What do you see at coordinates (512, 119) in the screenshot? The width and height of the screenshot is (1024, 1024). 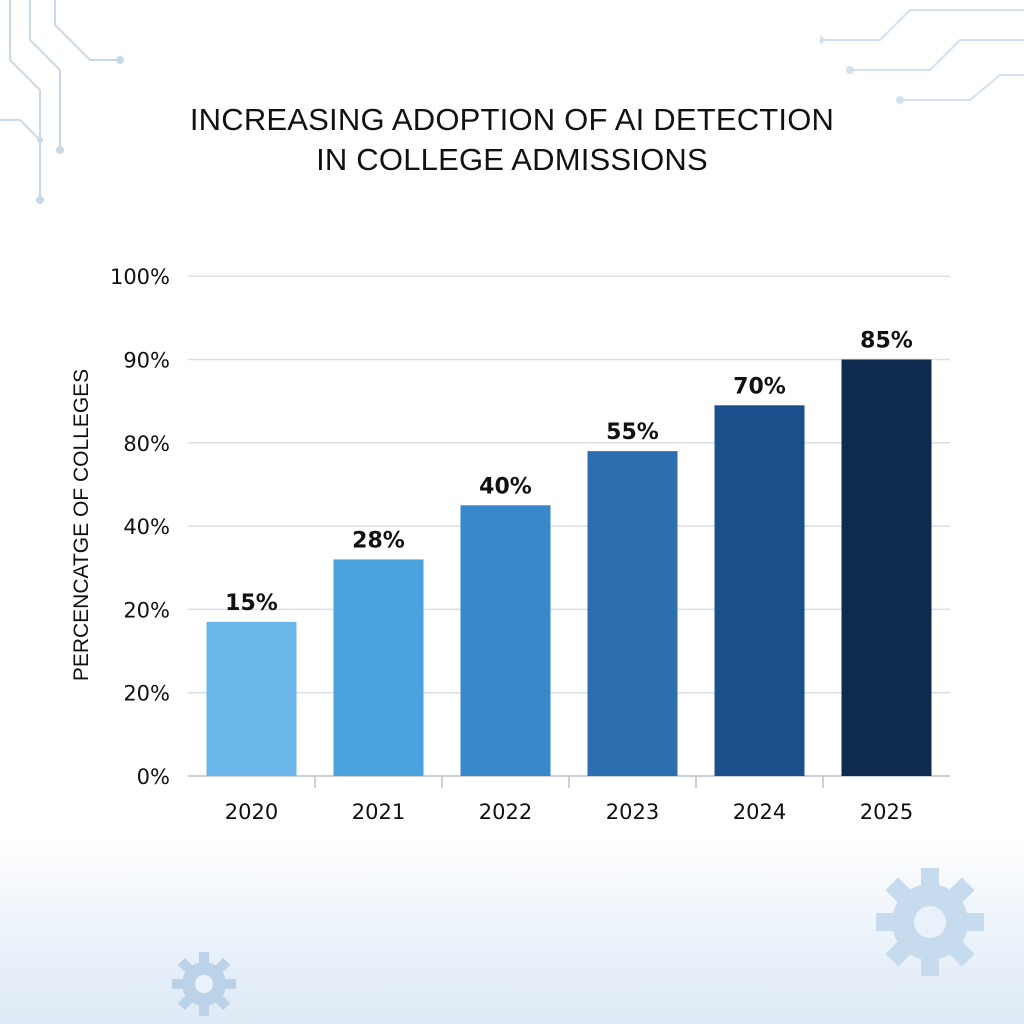 I see `chart-title-line-1: INCREASING ADOPTION OF AI DETECTION` at bounding box center [512, 119].